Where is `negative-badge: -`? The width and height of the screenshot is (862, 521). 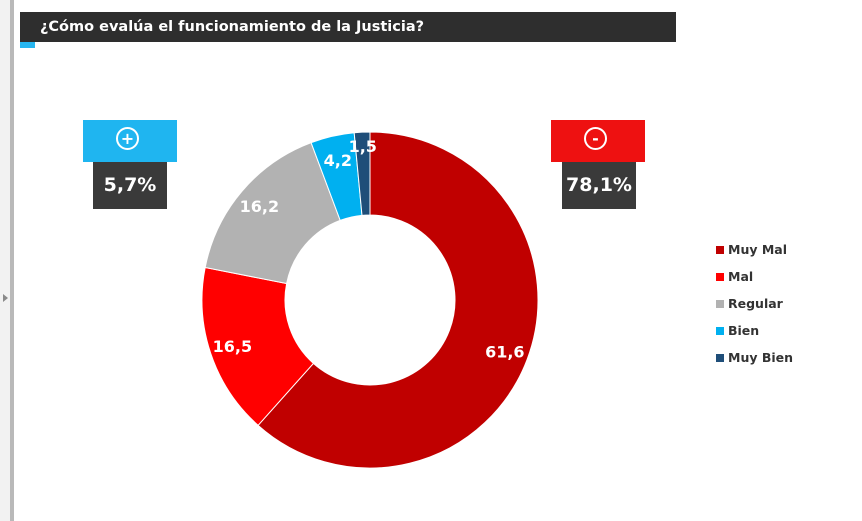
negative-badge: - is located at coordinates (598, 141).